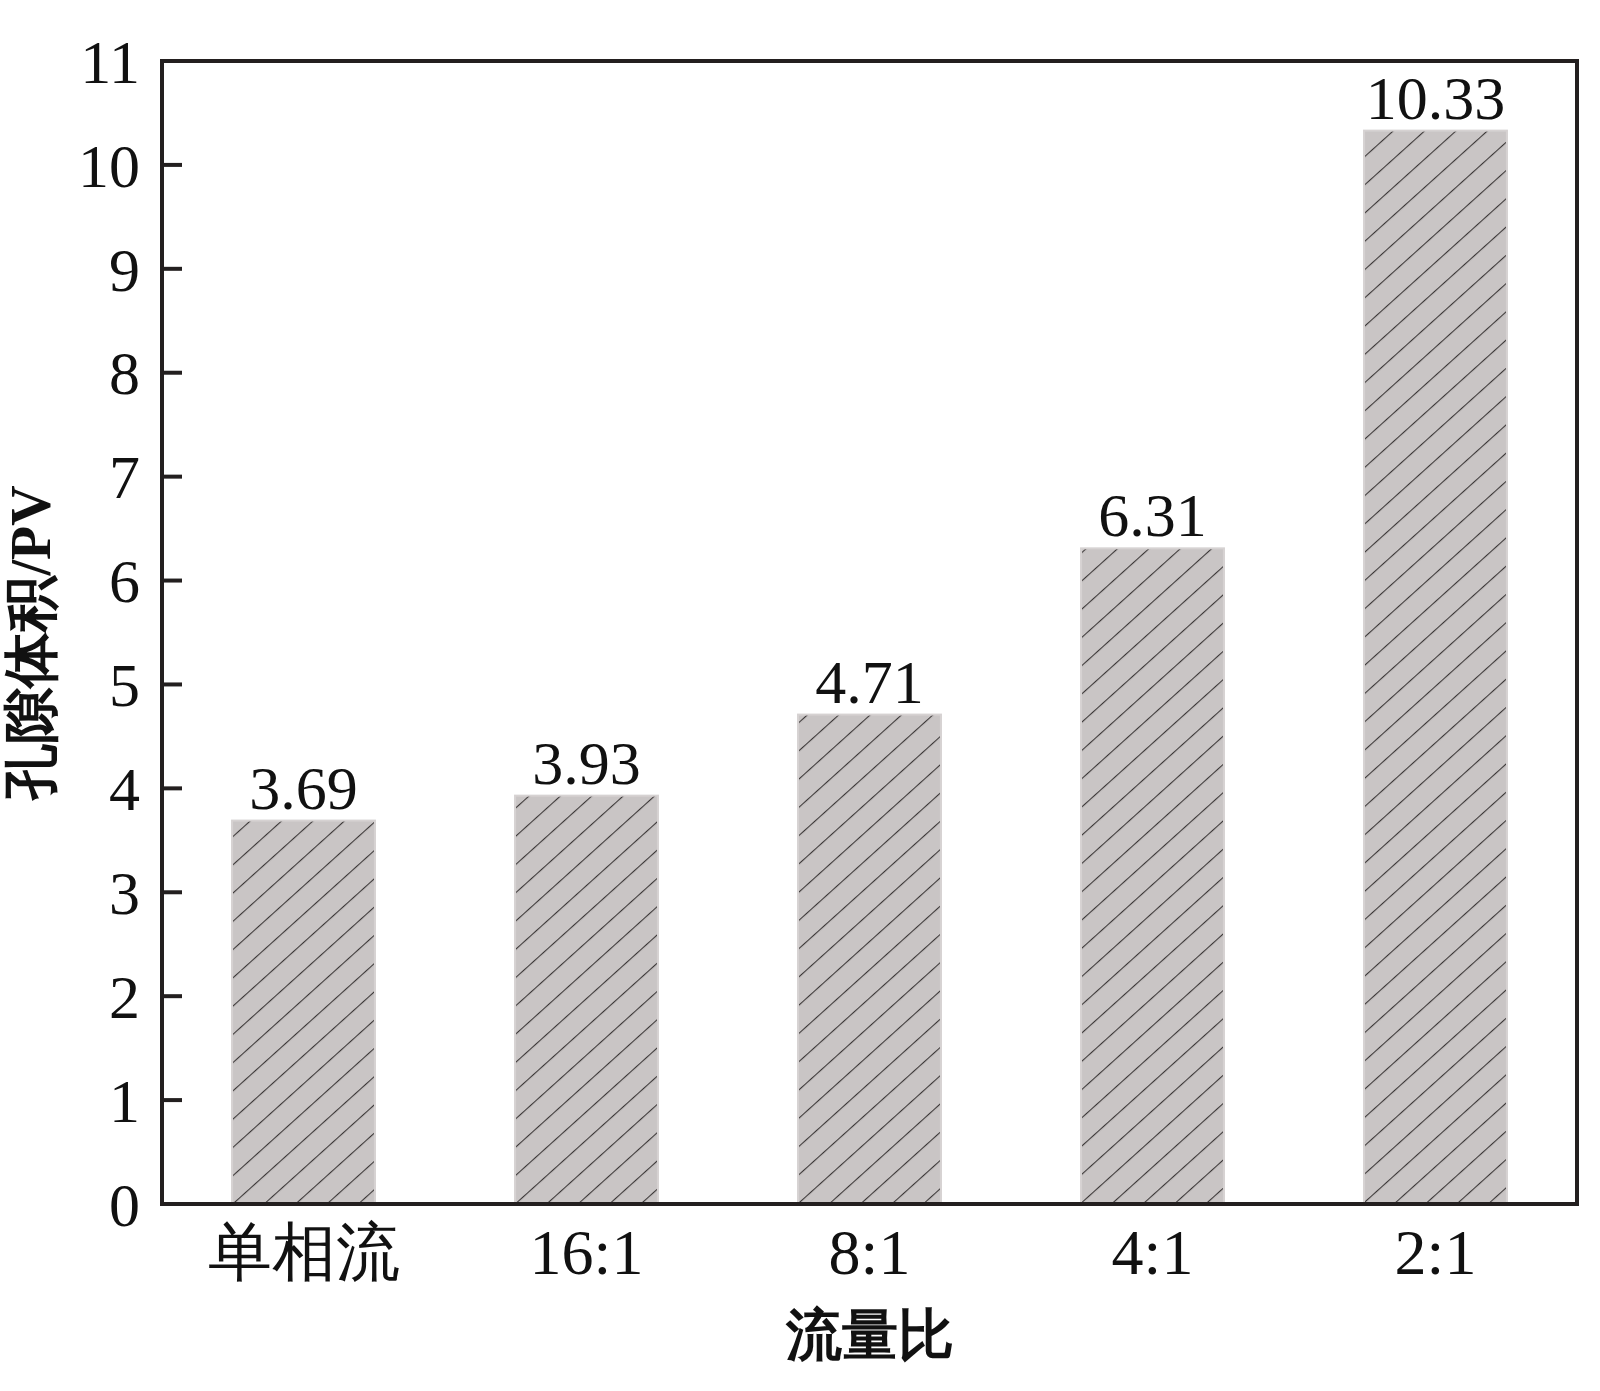  I want to click on y-tick-label: 10, so click(109, 165).